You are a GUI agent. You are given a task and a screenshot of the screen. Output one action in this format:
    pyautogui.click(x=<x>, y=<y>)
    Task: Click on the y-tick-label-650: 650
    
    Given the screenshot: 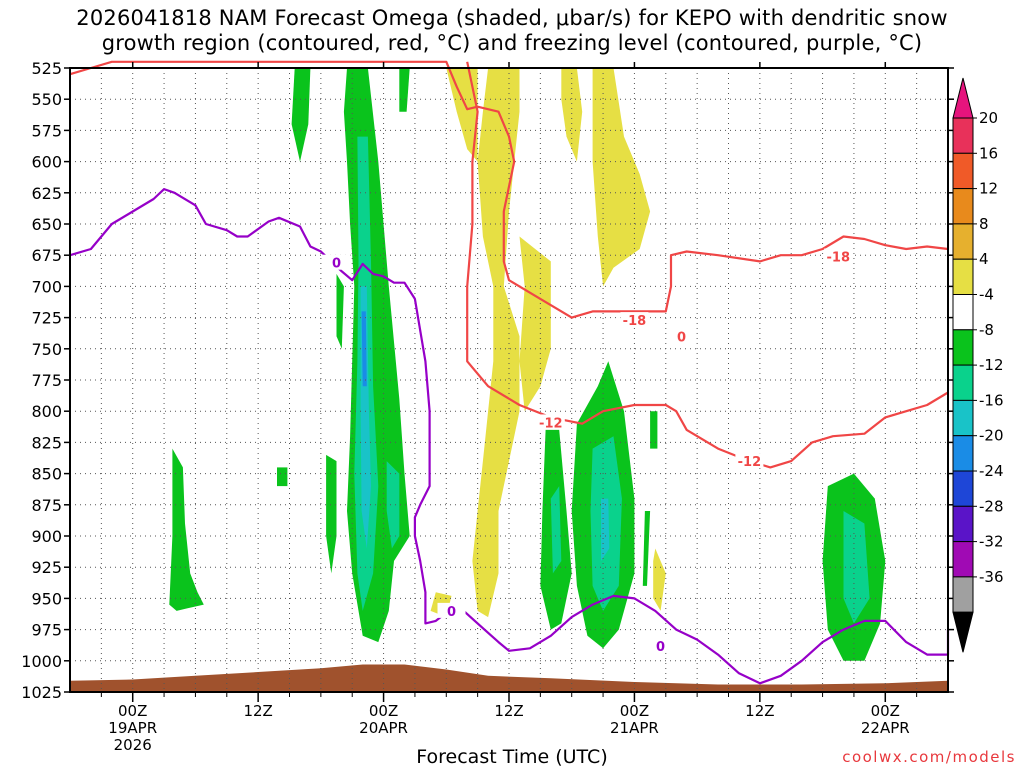 What is the action you would take?
    pyautogui.click(x=46, y=224)
    